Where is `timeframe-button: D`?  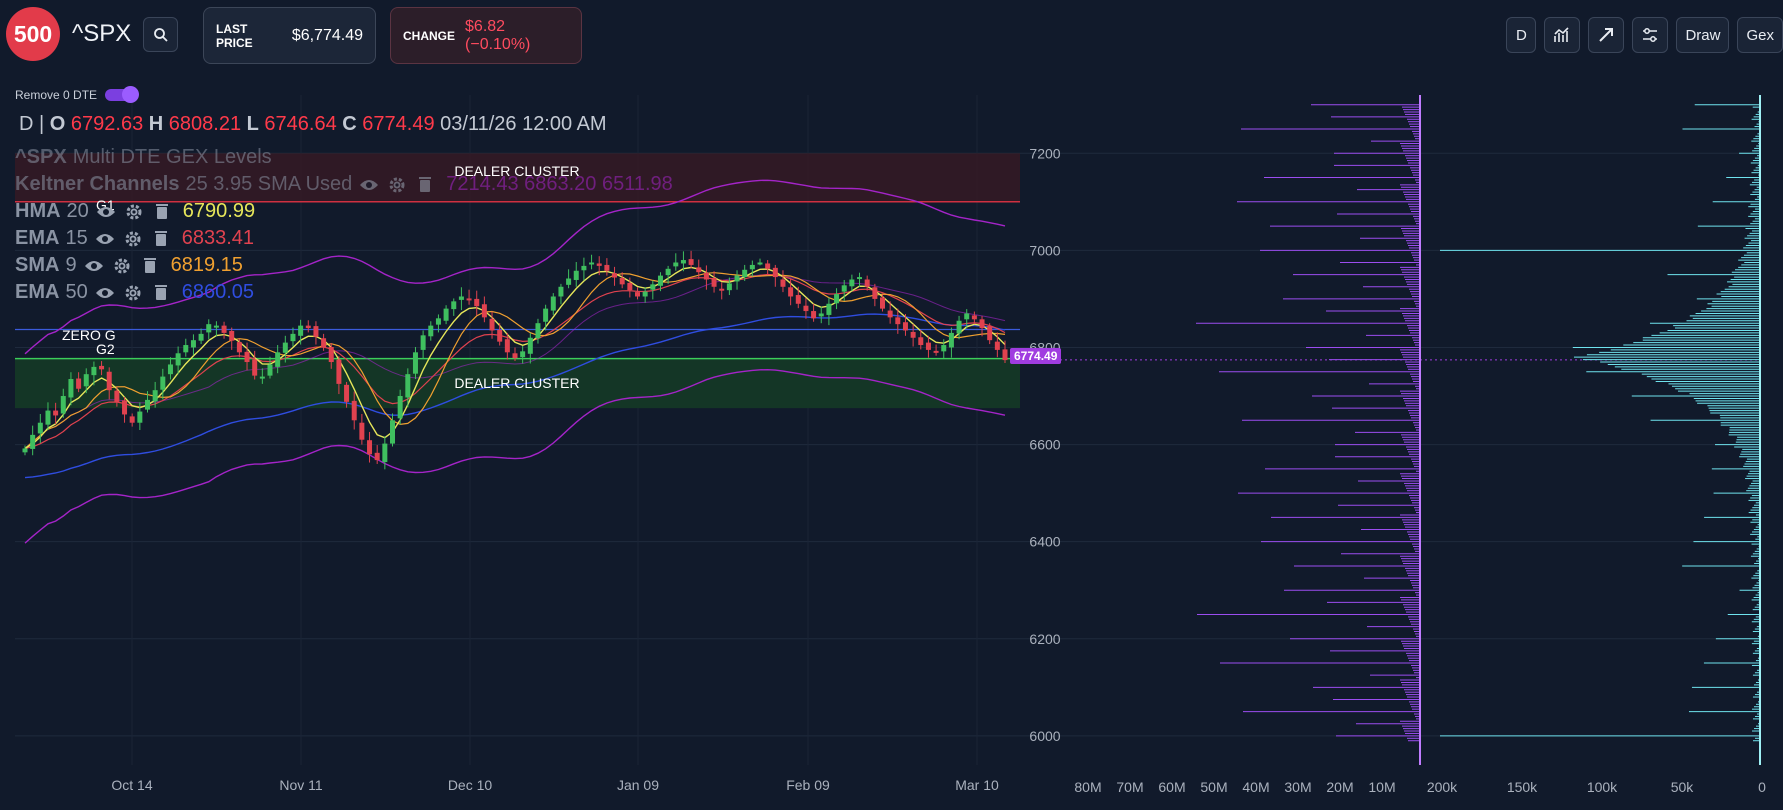 timeframe-button: D is located at coordinates (1521, 35).